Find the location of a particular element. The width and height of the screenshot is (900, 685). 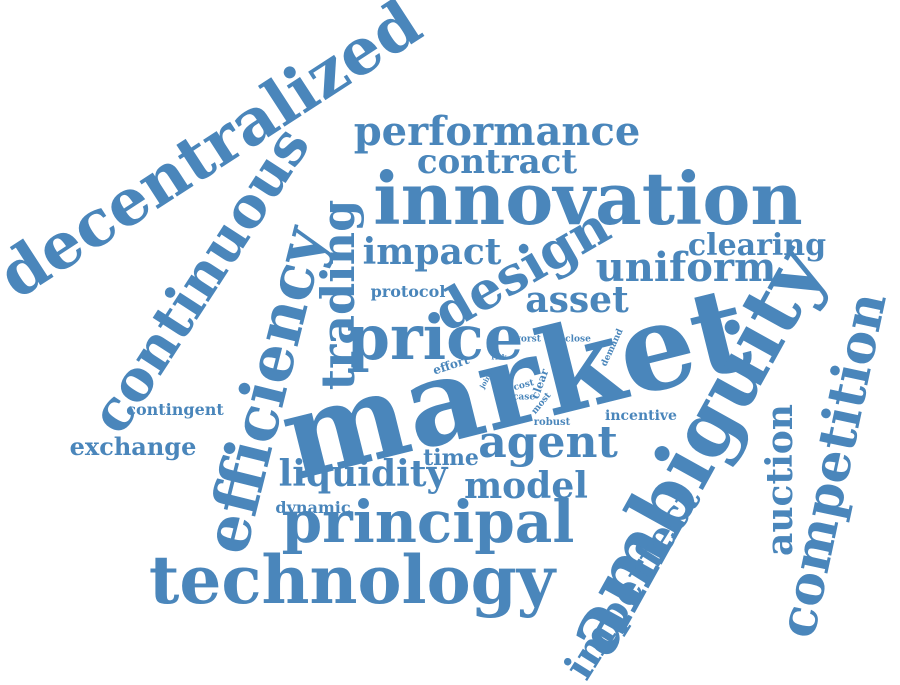

word-auction: auction is located at coordinates (780, 480).